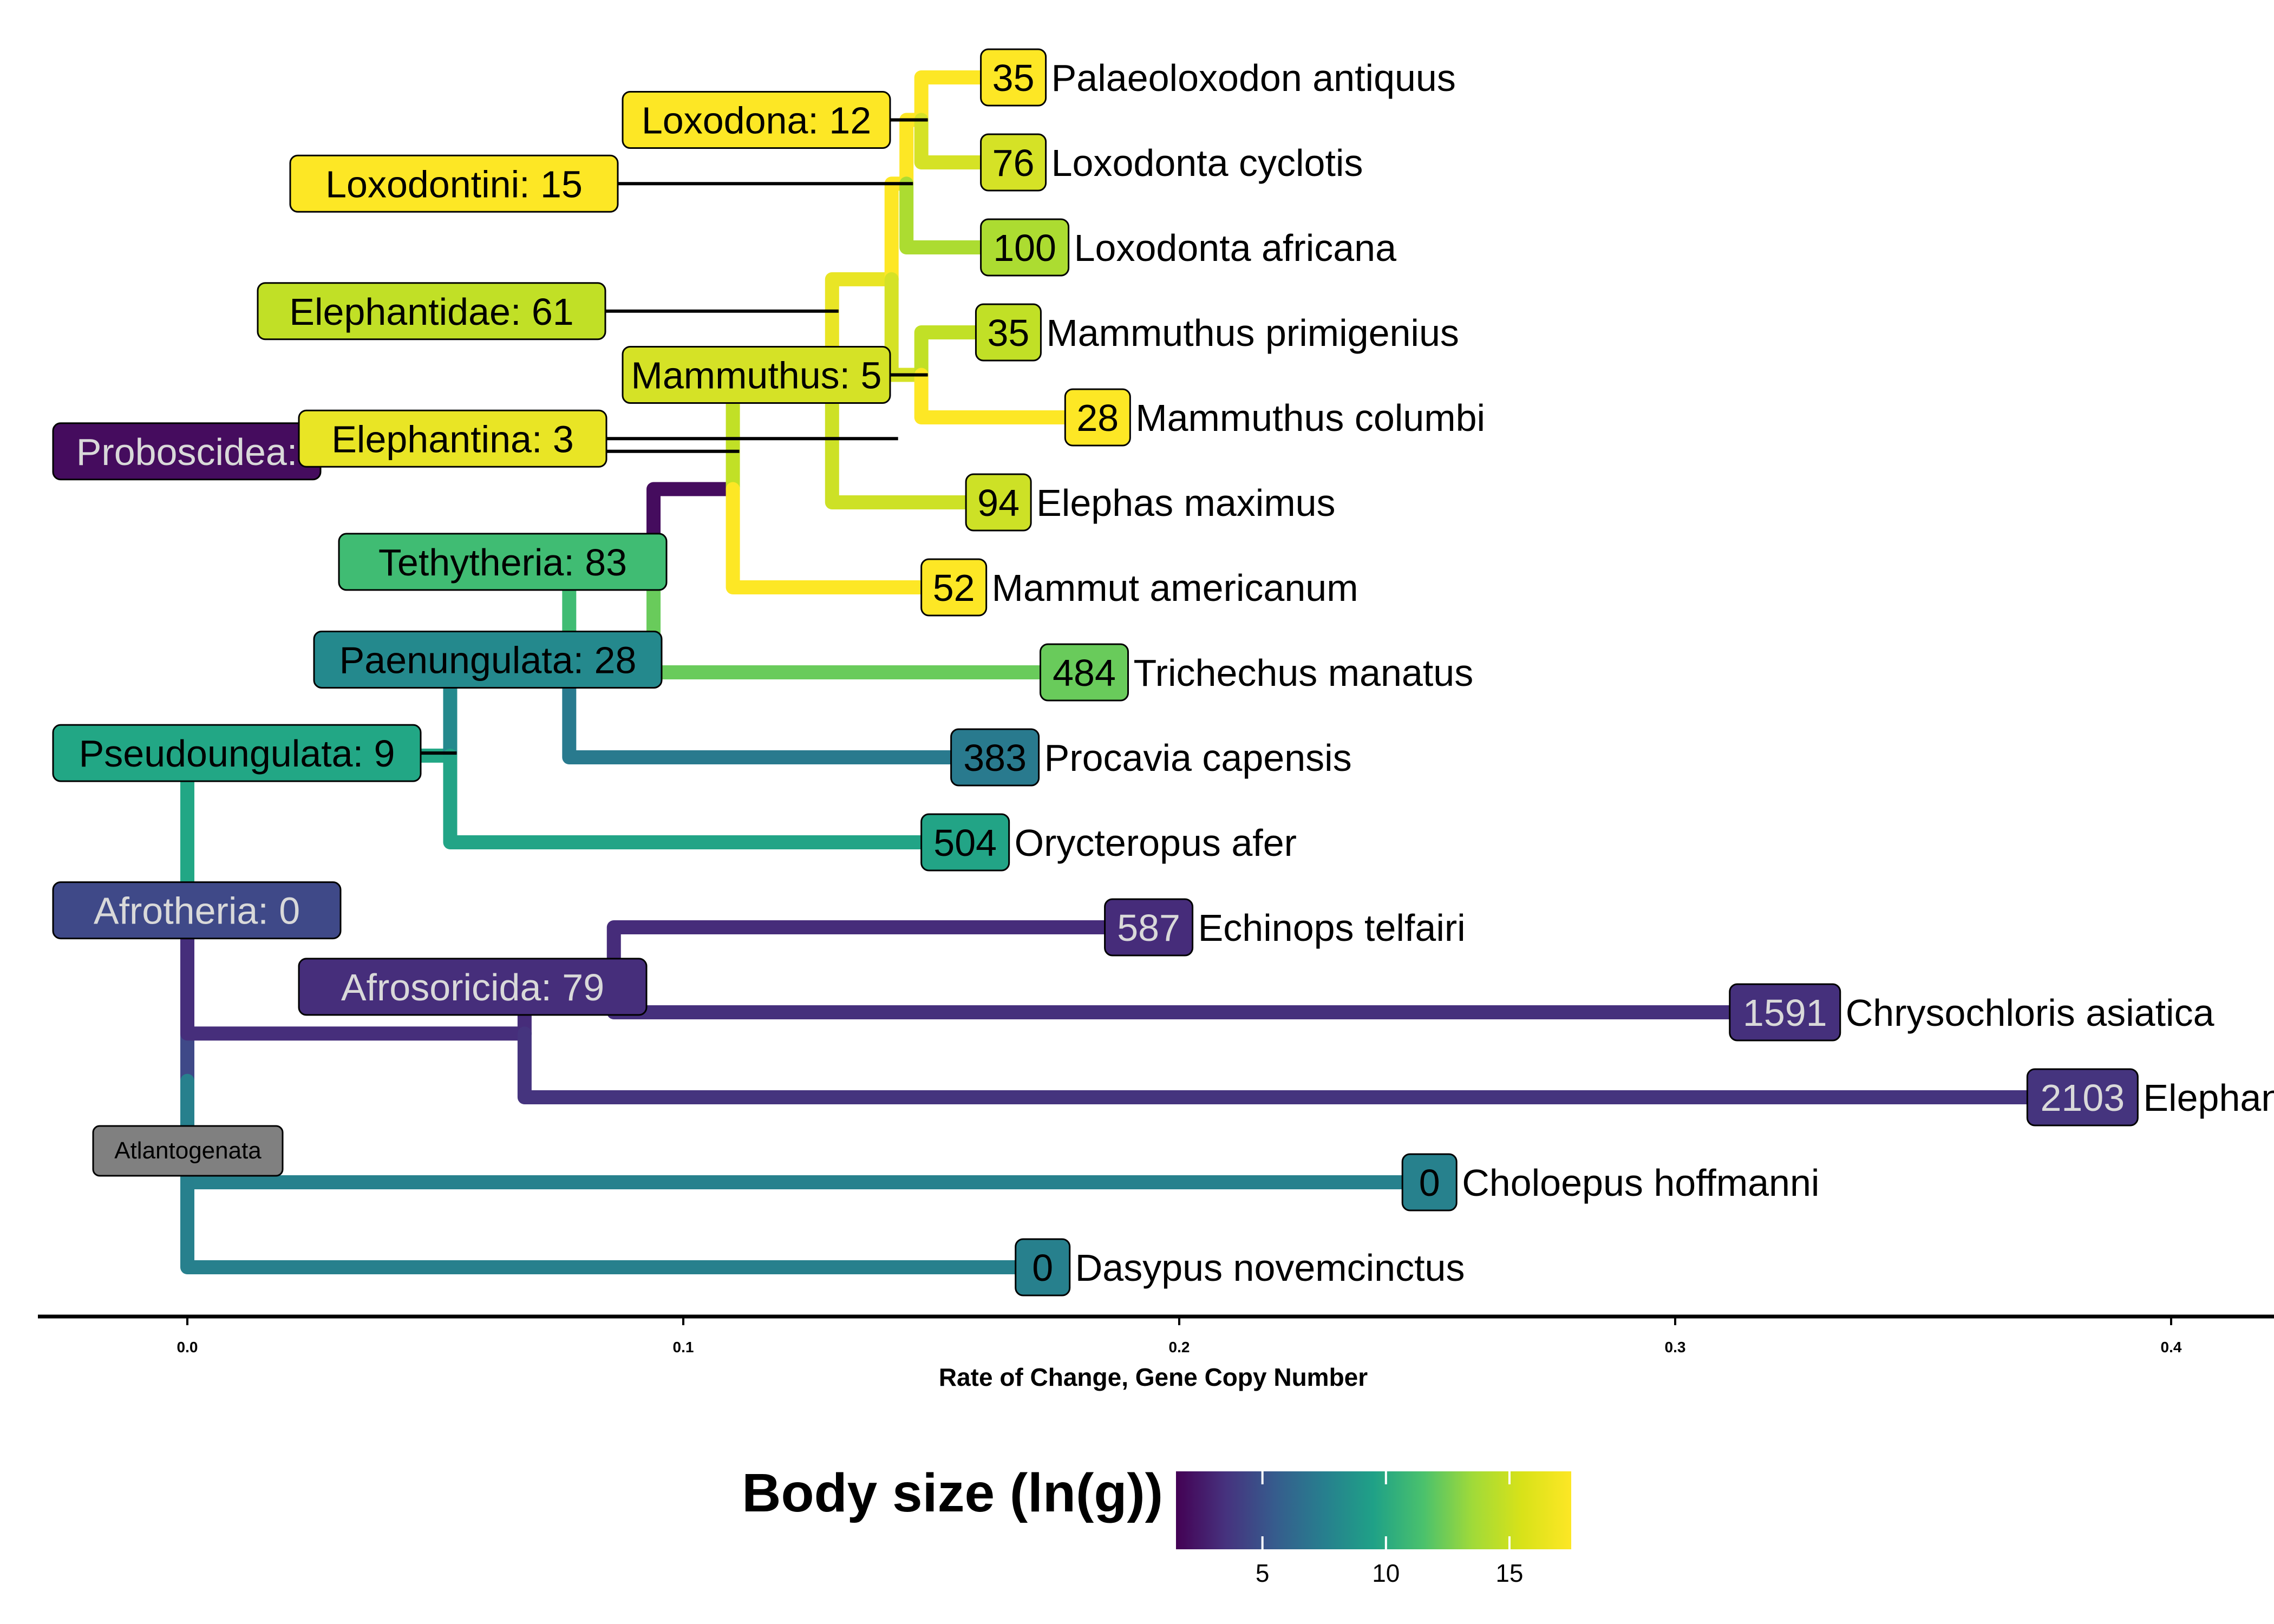 The height and width of the screenshot is (1624, 2274). I want to click on colorbar-tick-label: 15, so click(1509, 1573).